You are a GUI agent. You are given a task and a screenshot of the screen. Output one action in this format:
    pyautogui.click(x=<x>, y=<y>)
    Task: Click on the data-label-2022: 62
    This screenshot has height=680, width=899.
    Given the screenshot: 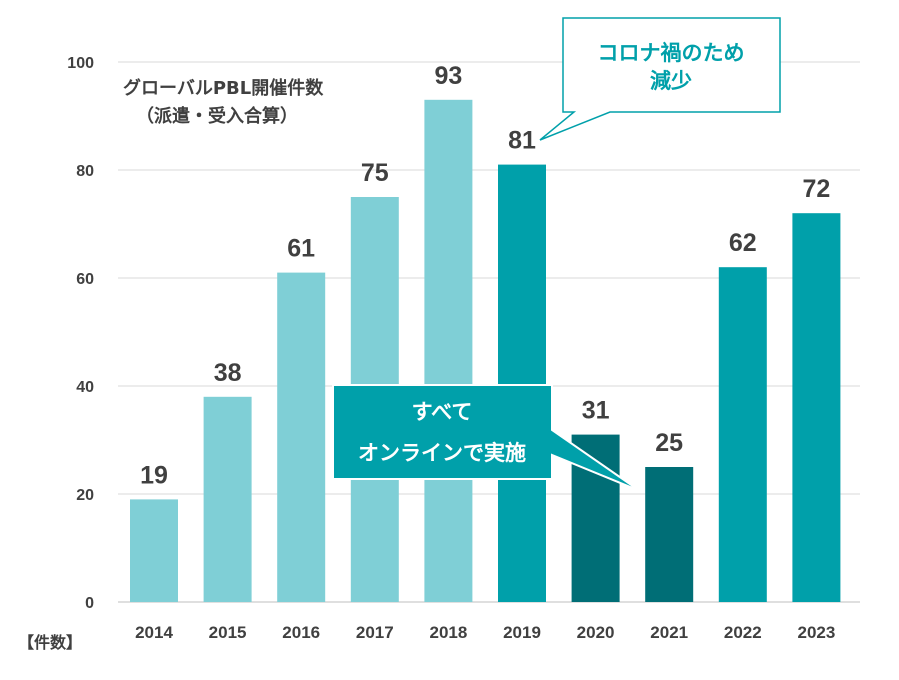 What is the action you would take?
    pyautogui.click(x=743, y=243)
    